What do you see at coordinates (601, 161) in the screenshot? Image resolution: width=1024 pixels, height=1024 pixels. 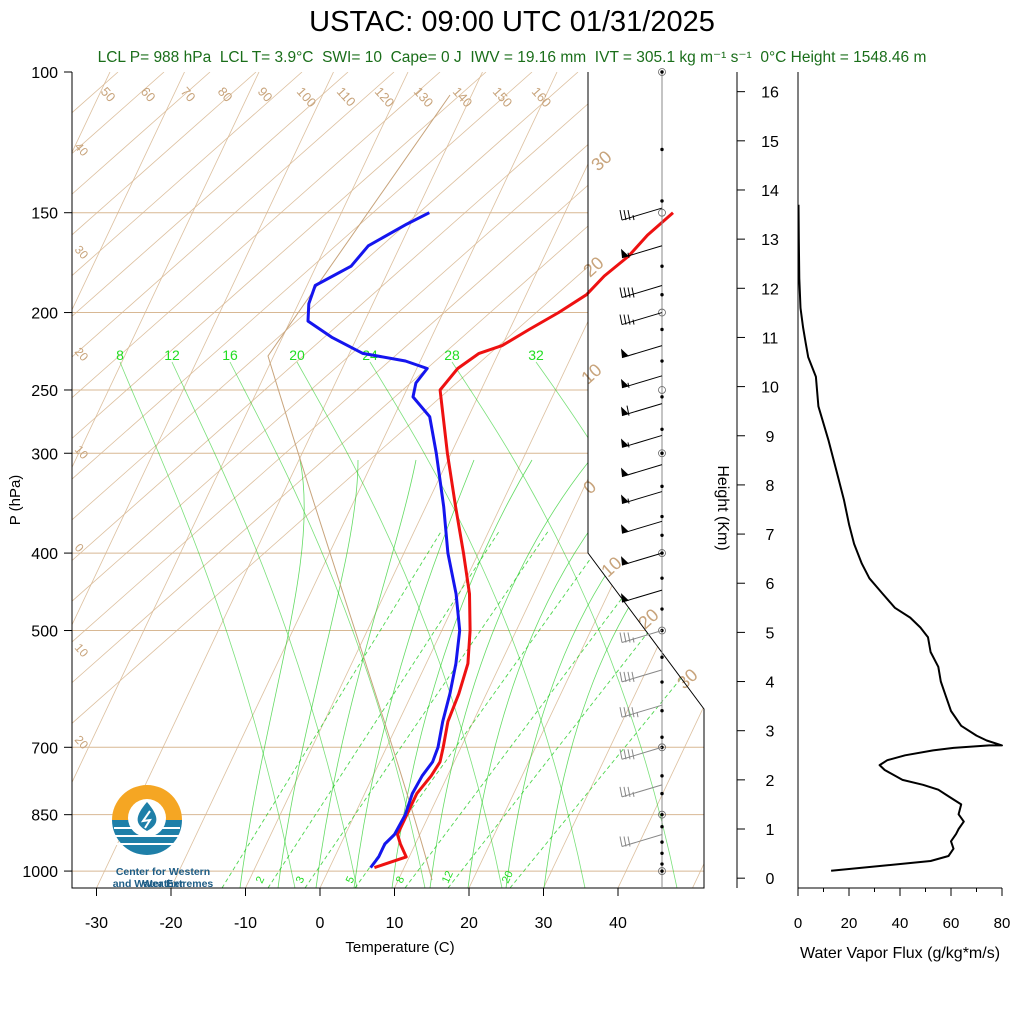 I see `edge-label: 30` at bounding box center [601, 161].